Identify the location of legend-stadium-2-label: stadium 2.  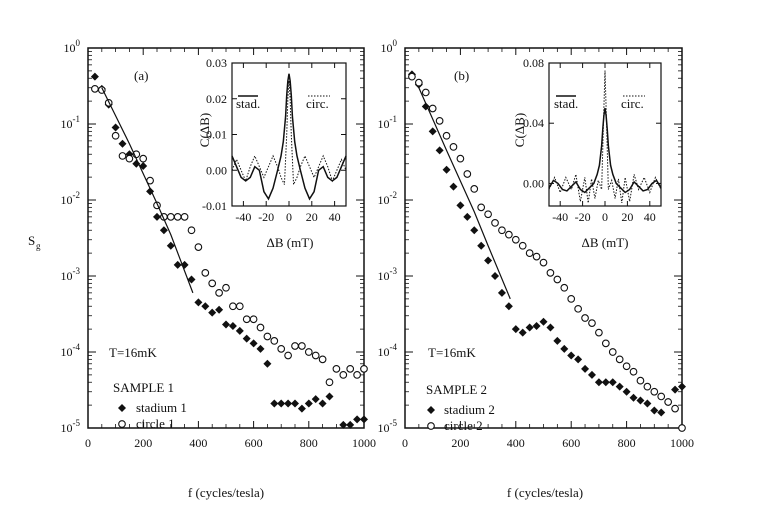
(469, 409).